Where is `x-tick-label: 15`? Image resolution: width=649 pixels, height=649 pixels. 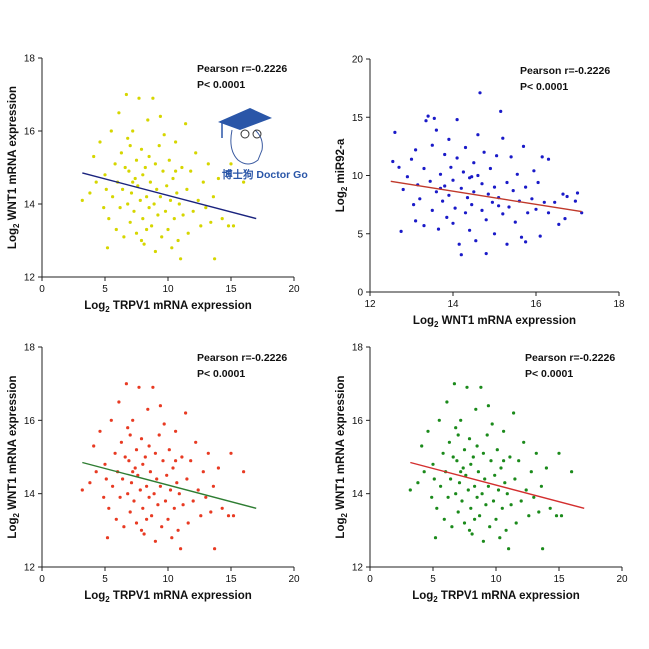 x-tick-label: 15 is located at coordinates (231, 289).